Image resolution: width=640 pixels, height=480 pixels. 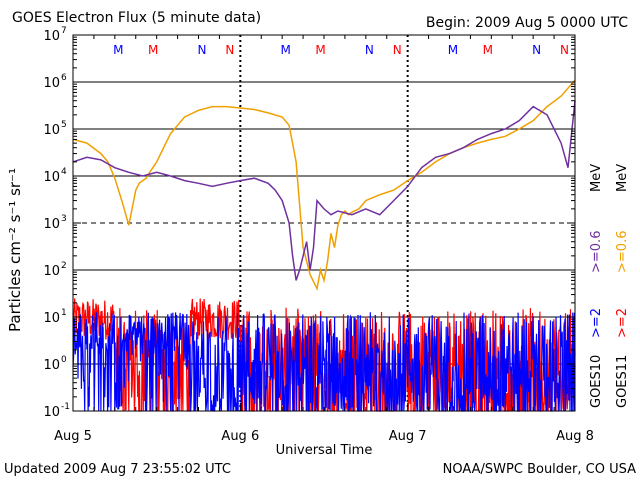 I want to click on x-tick-label: Aug 7, so click(x=408, y=436).